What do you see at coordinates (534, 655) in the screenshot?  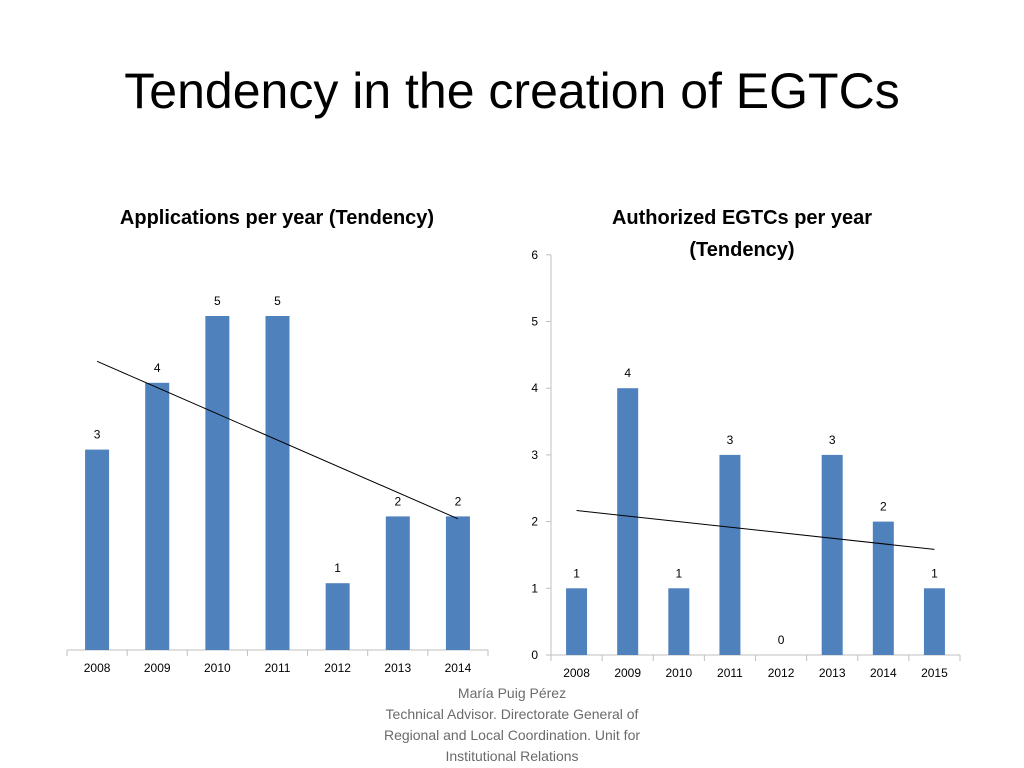 I see `y-tick-label: 0` at bounding box center [534, 655].